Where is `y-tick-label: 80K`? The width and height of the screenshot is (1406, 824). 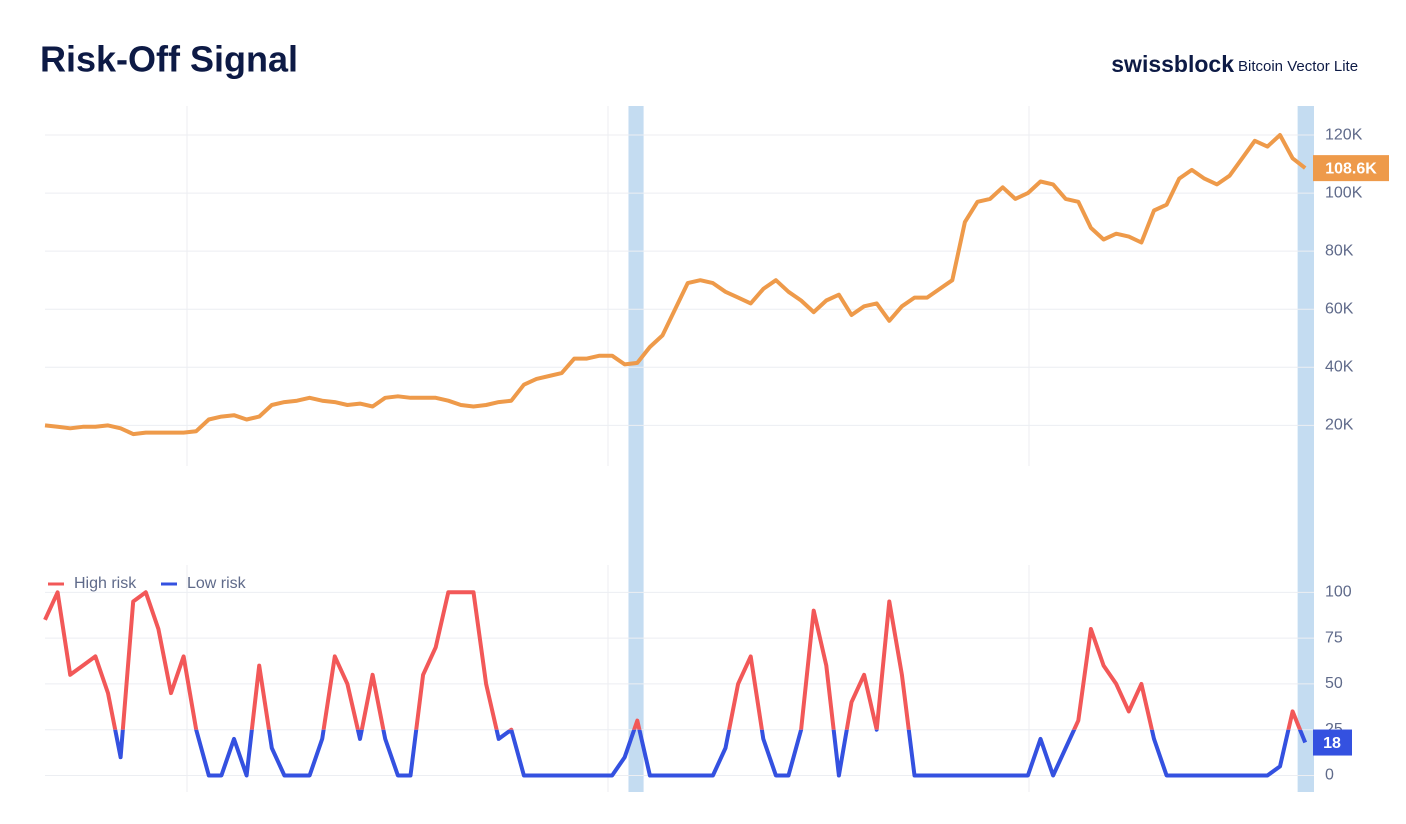
y-tick-label: 80K is located at coordinates (1339, 250).